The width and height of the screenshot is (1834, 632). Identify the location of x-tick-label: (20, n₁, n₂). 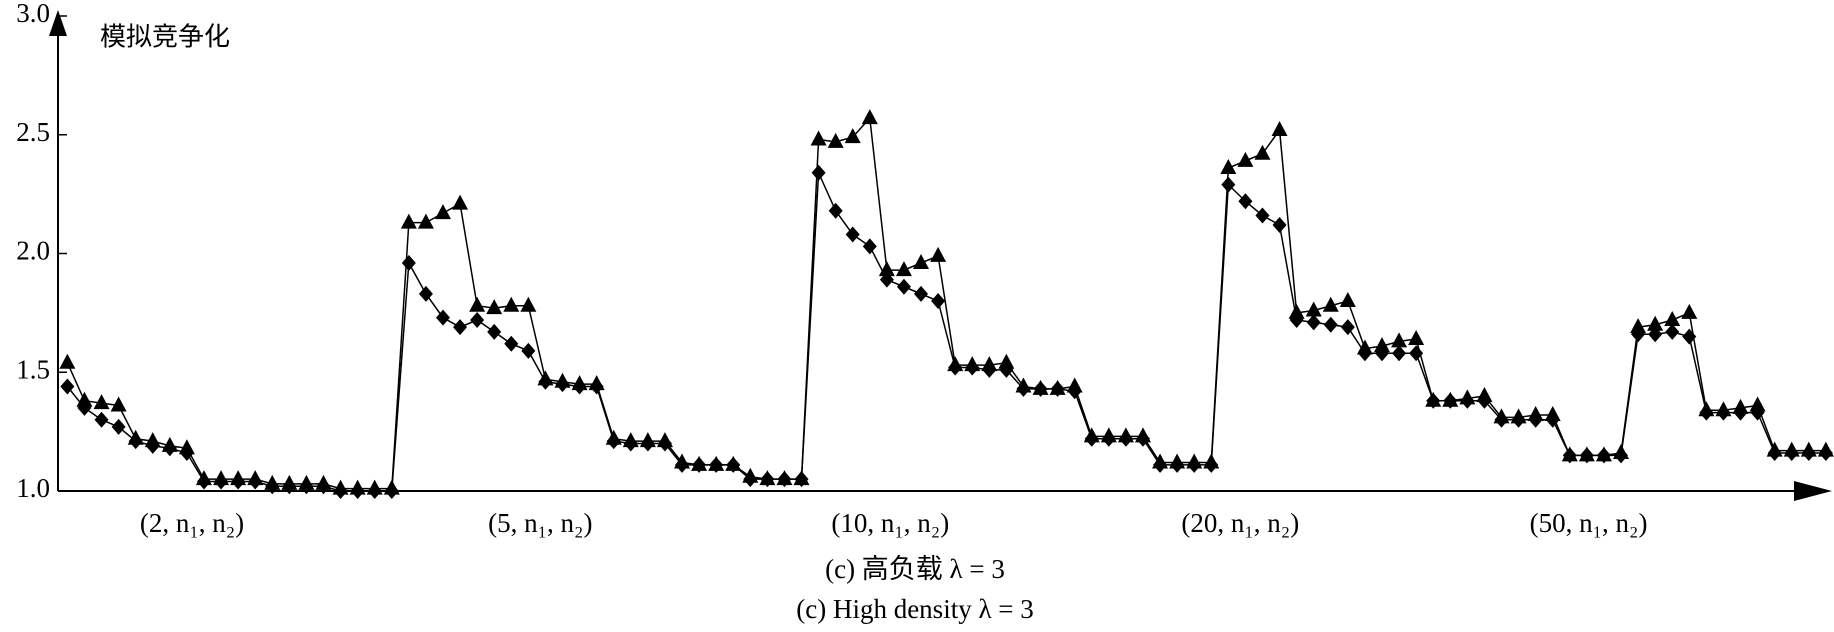
(1240, 523).